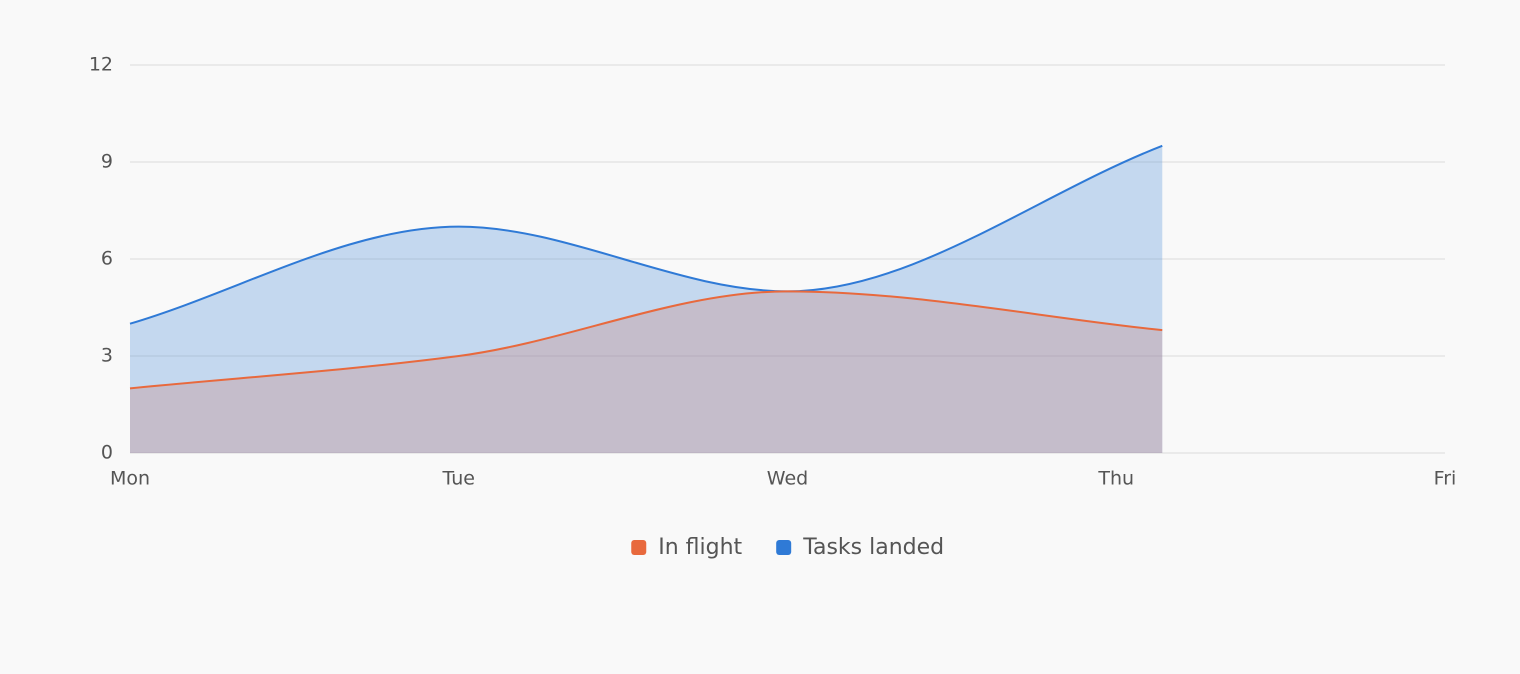  Describe the element at coordinates (107, 356) in the screenshot. I see `y-tick-label: 3` at that location.